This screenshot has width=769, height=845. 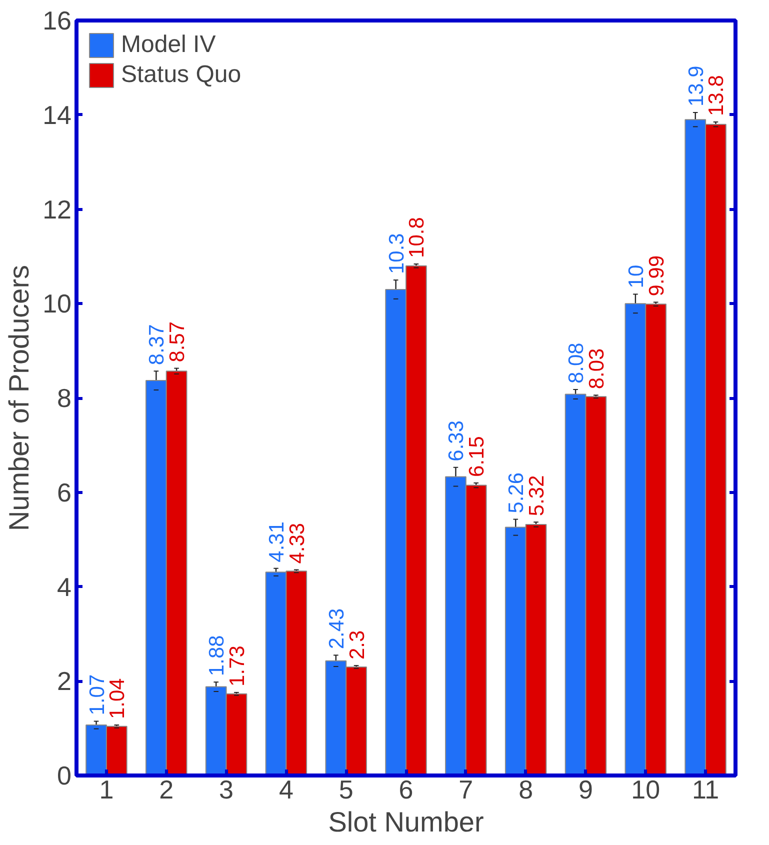 I want to click on data-label: 10, so click(x=636, y=276).